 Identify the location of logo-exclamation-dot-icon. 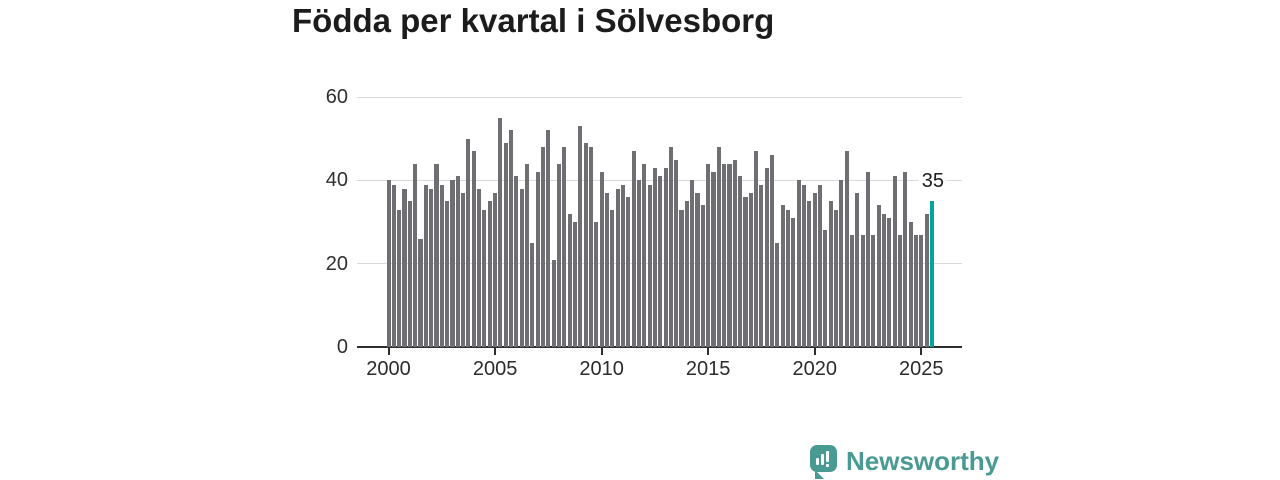
(827, 465).